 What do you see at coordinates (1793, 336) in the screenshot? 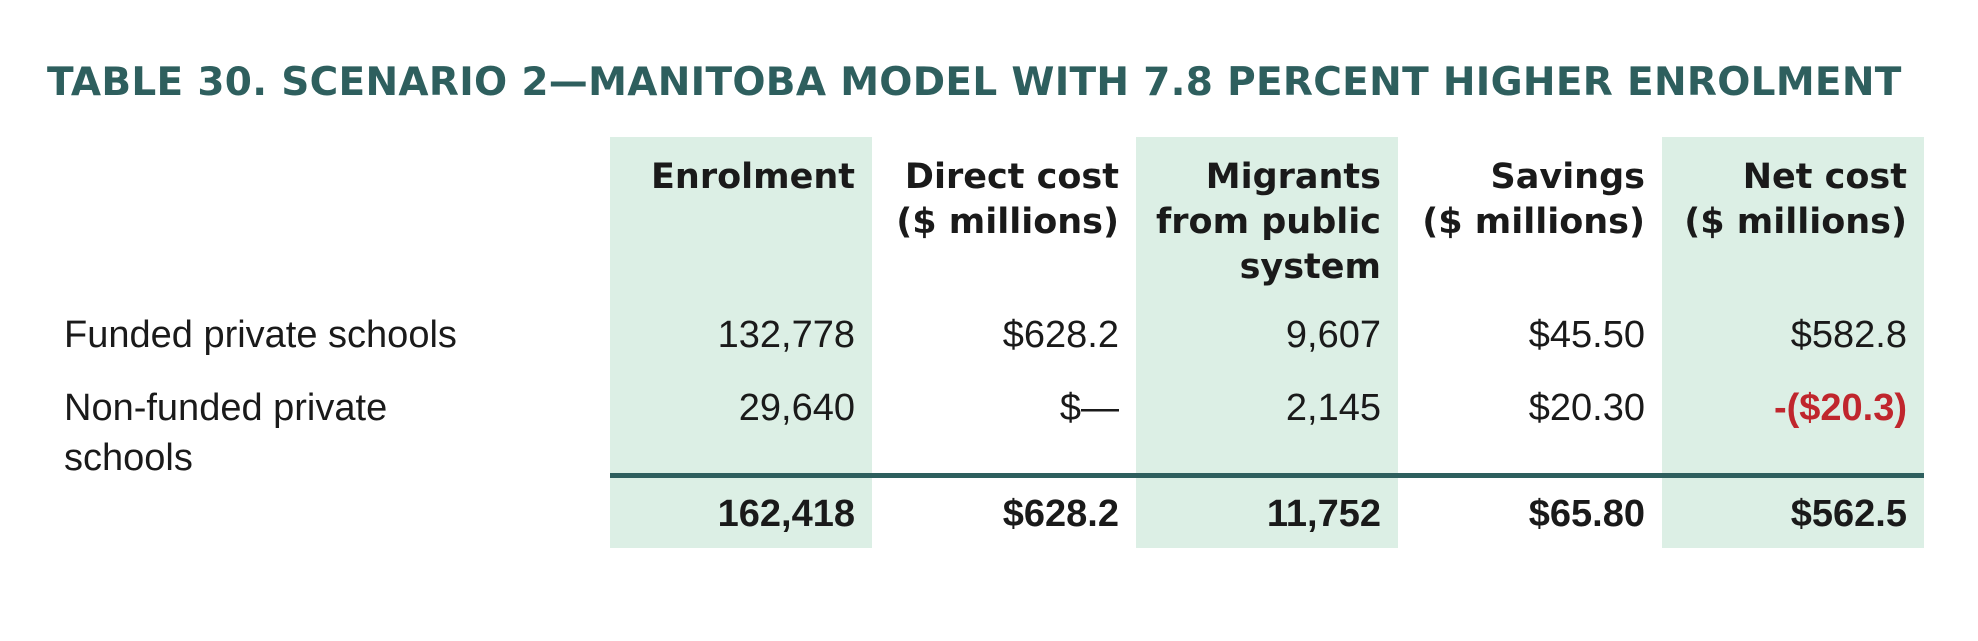
I see `cell-funded-net-cost: $582.8` at bounding box center [1793, 336].